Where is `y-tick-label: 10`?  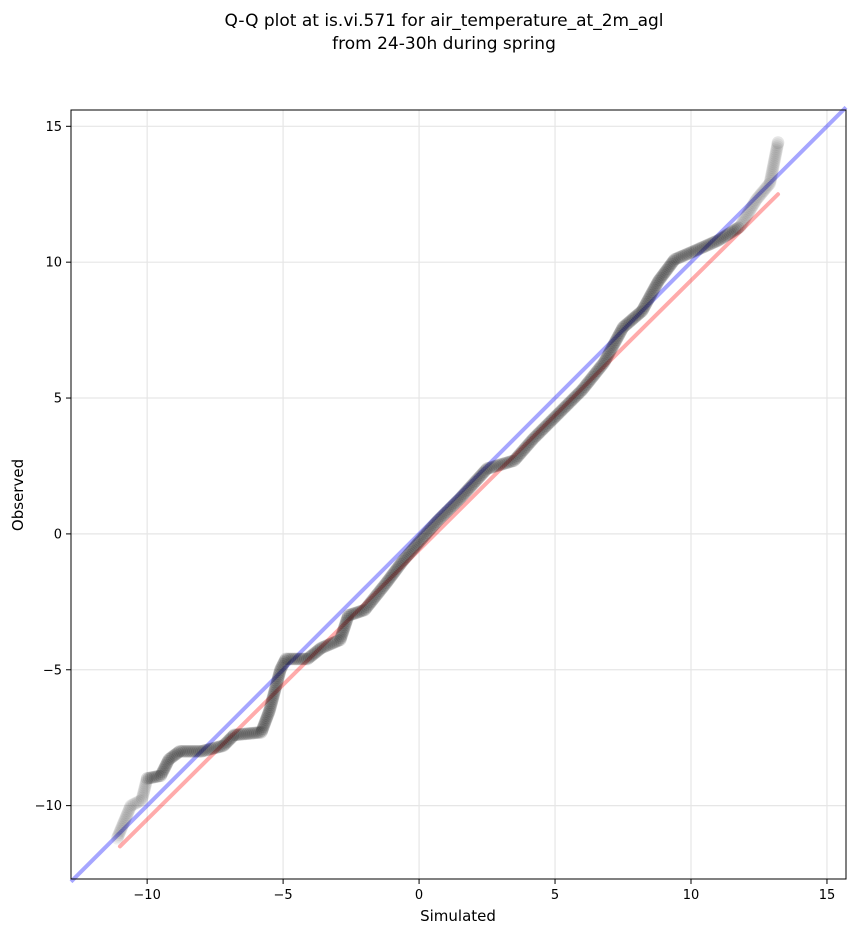
y-tick-label: 10 is located at coordinates (53, 263).